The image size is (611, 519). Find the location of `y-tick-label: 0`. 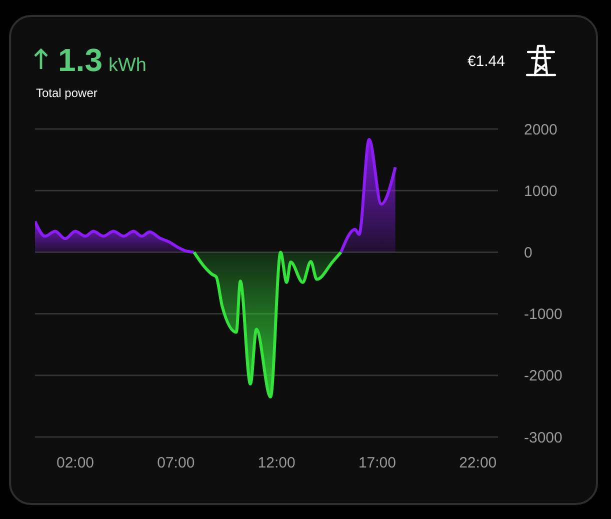

y-tick-label: 0 is located at coordinates (528, 253).